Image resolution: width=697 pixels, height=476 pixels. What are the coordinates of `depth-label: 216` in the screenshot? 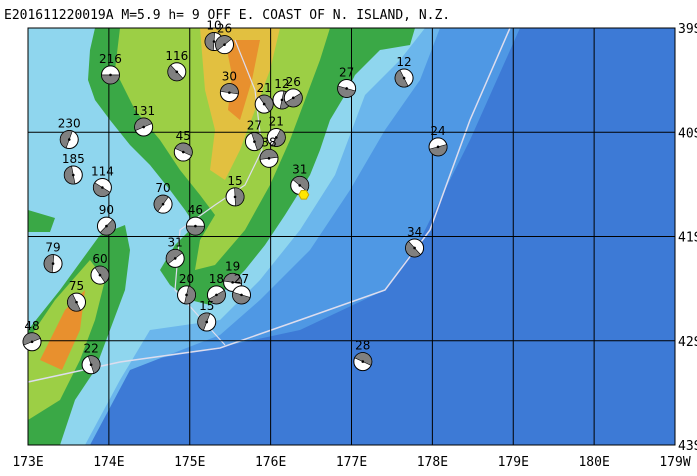 It's located at (110, 59).